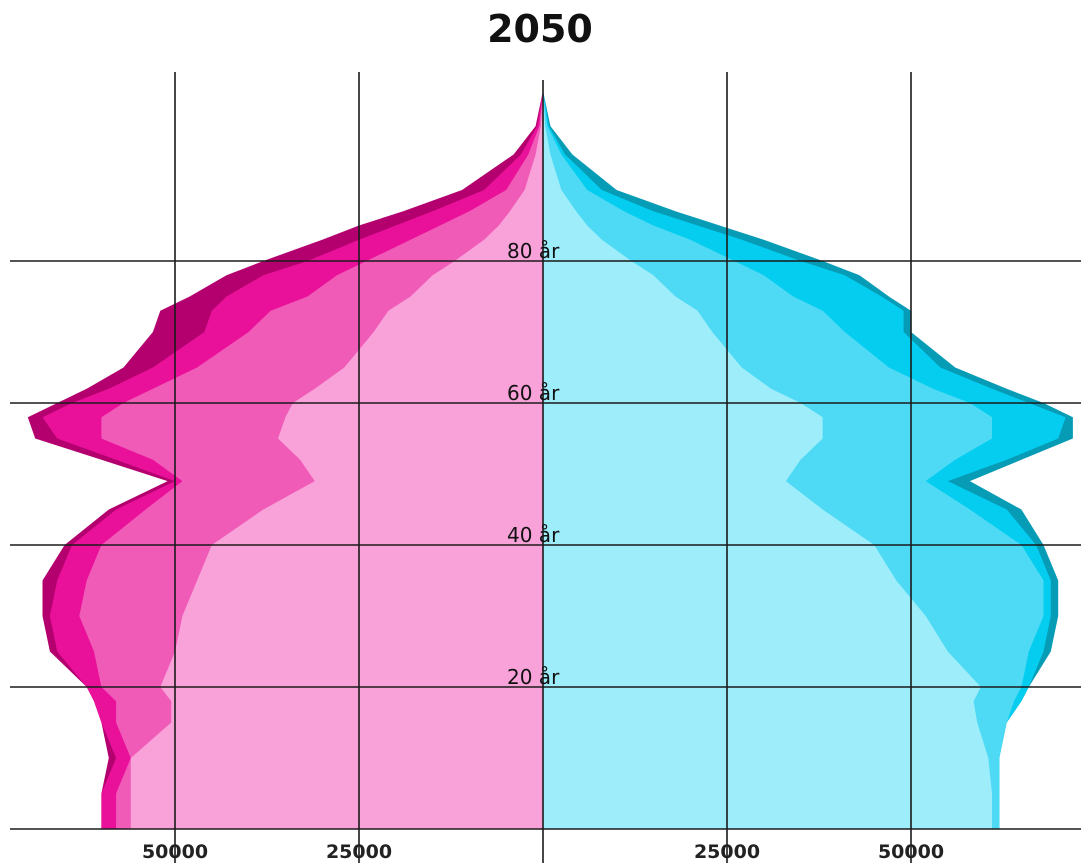 The height and width of the screenshot is (863, 1081). I want to click on age-label-80: 80 år, so click(533, 251).